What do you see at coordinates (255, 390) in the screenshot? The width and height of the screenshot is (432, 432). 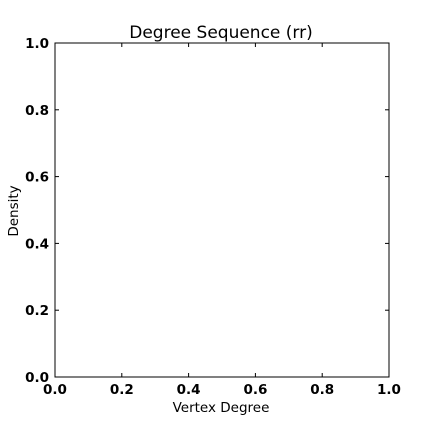 I see `x-tick-label: 0.6` at bounding box center [255, 390].